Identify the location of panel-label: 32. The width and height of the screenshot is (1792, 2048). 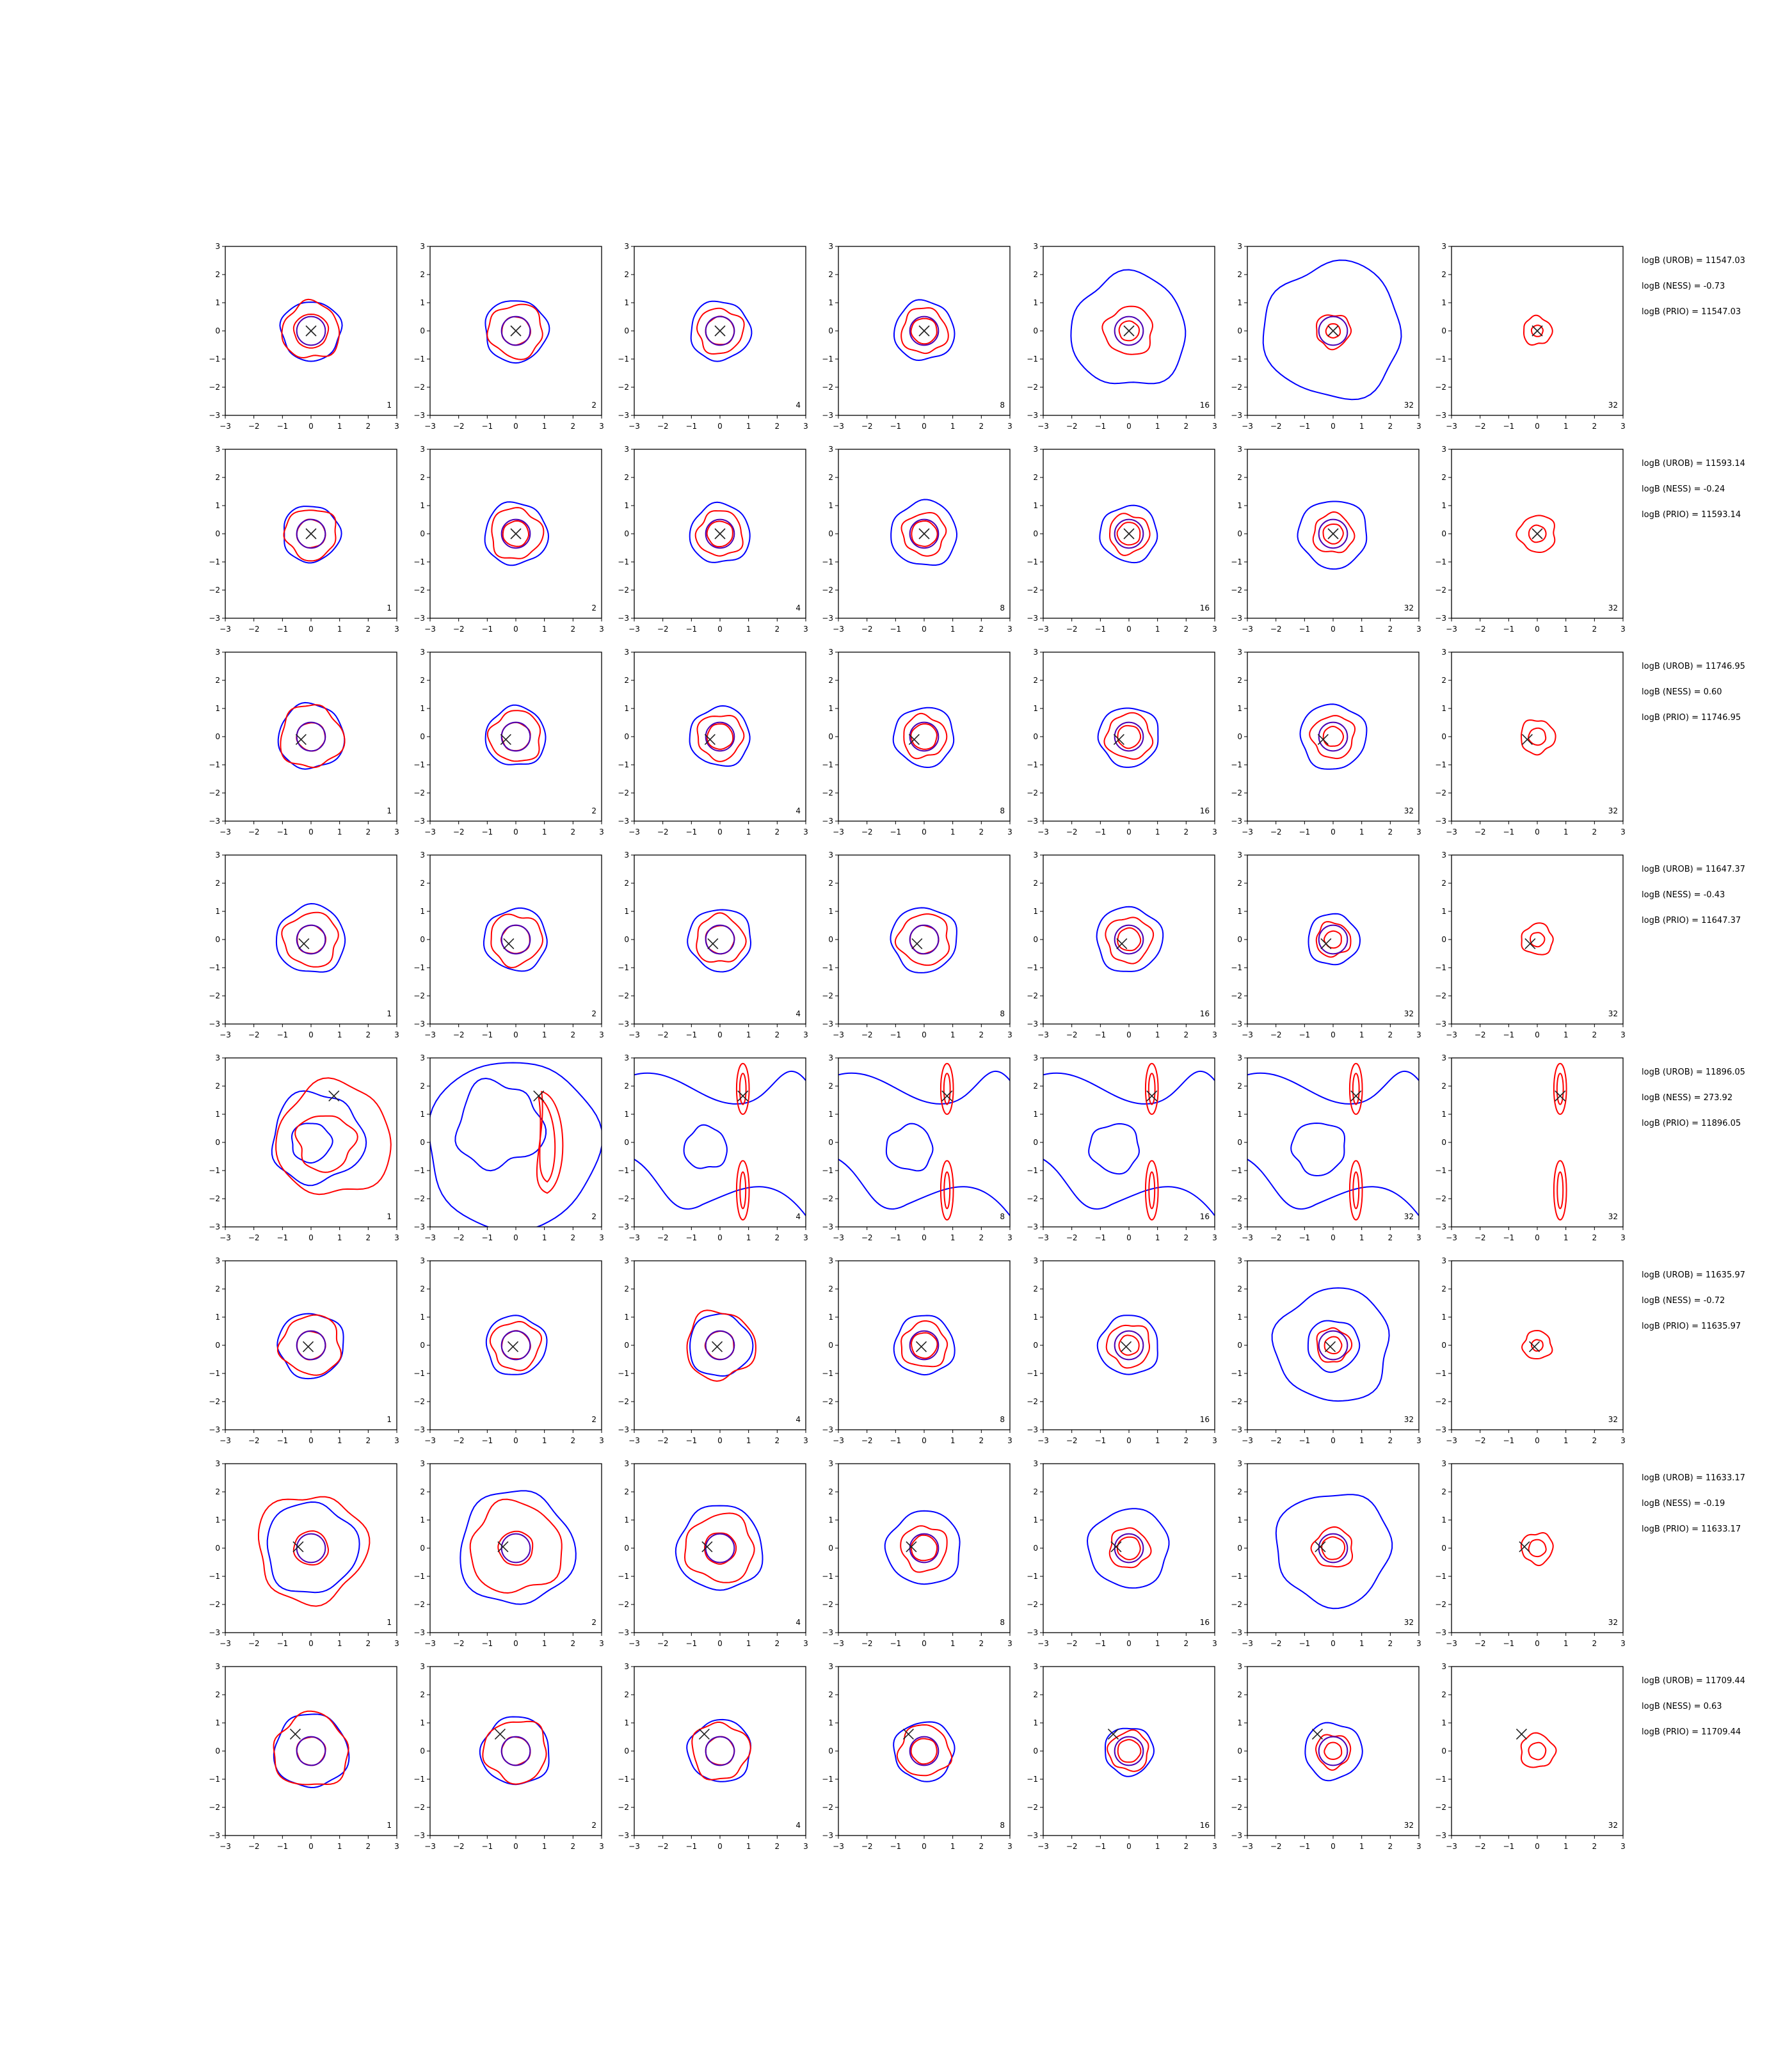
(1409, 1419).